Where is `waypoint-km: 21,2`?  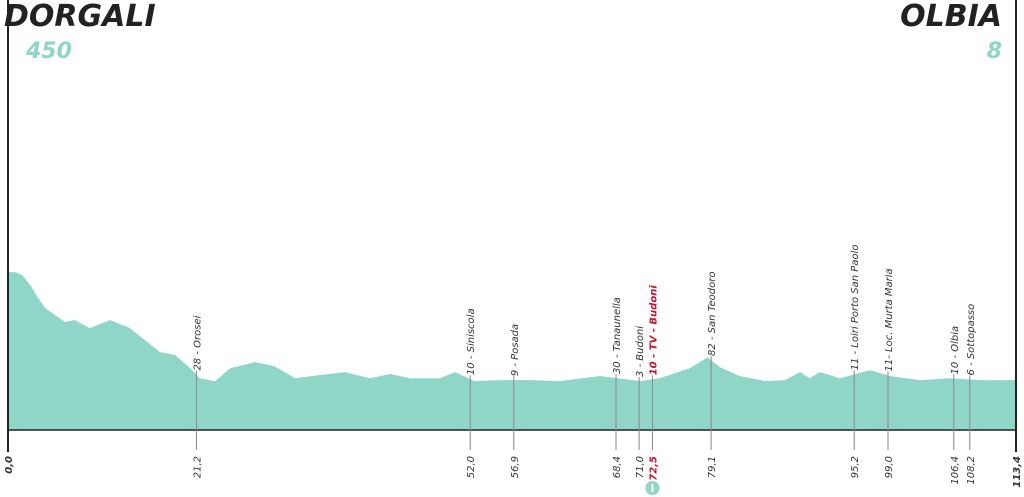
waypoint-km: 21,2 is located at coordinates (197, 467).